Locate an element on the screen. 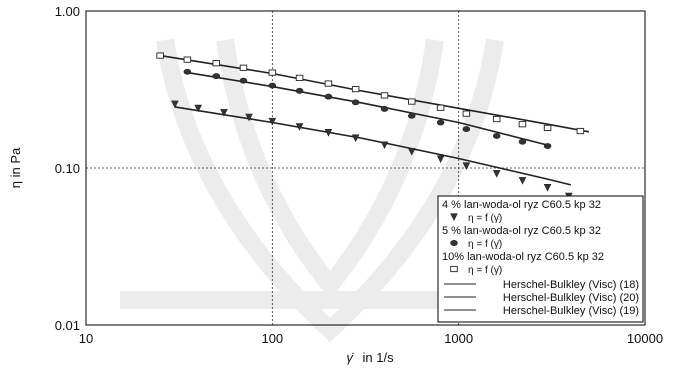  x-tick-label: 1000 is located at coordinates (458, 338).